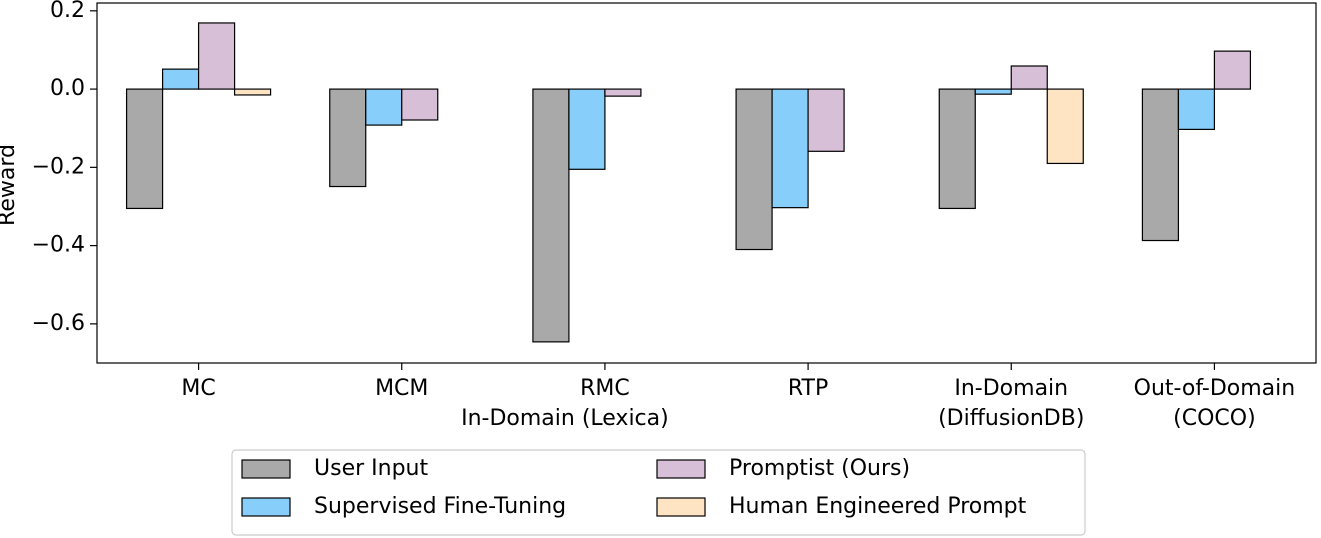 This screenshot has height=538, width=1321. What do you see at coordinates (1214, 418) in the screenshot?
I see `x-tick-label: (COCO)` at bounding box center [1214, 418].